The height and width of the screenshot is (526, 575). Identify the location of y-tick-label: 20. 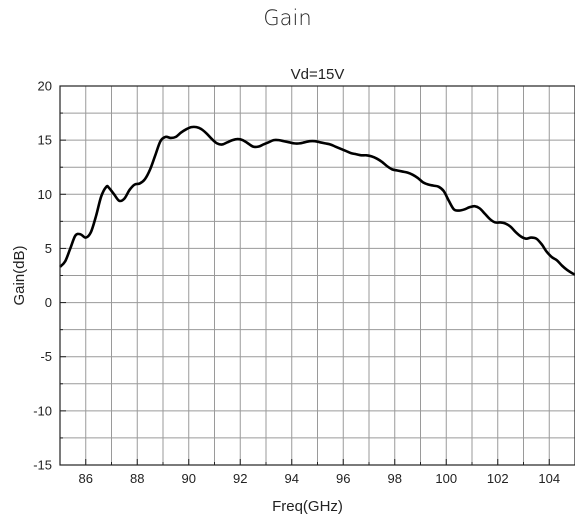
(45, 86).